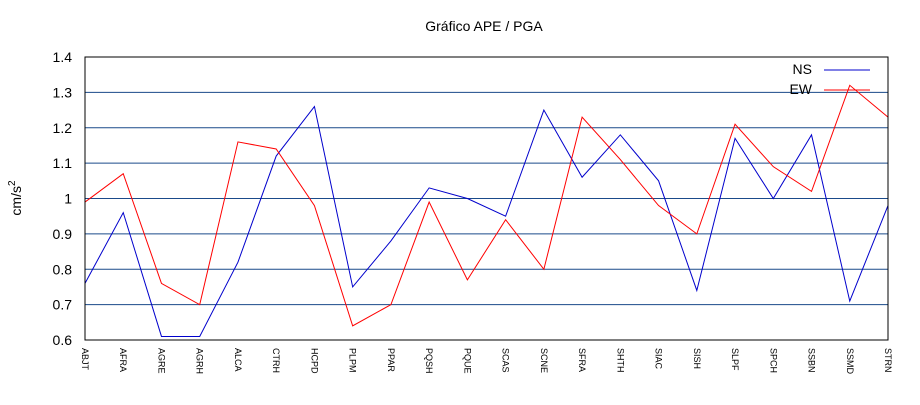  What do you see at coordinates (63, 269) in the screenshot?
I see `y-tick-label: 0.8` at bounding box center [63, 269].